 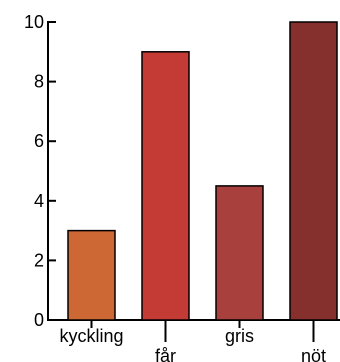 What do you see at coordinates (39, 320) in the screenshot?
I see `y-tick-label: 0` at bounding box center [39, 320].